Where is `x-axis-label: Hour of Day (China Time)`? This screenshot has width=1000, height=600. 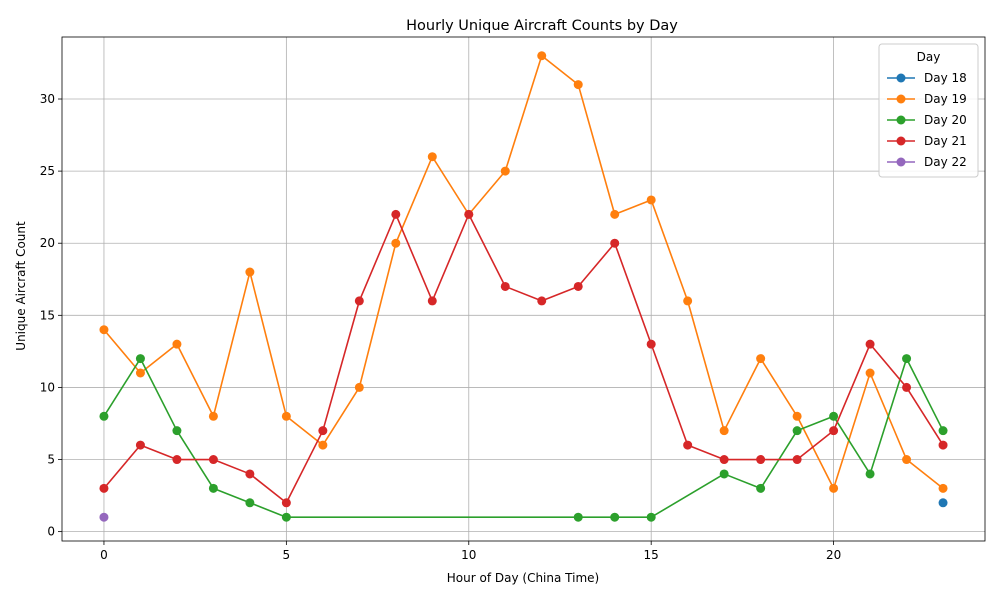
x-axis-label: Hour of Day (China Time) is located at coordinates (523, 578).